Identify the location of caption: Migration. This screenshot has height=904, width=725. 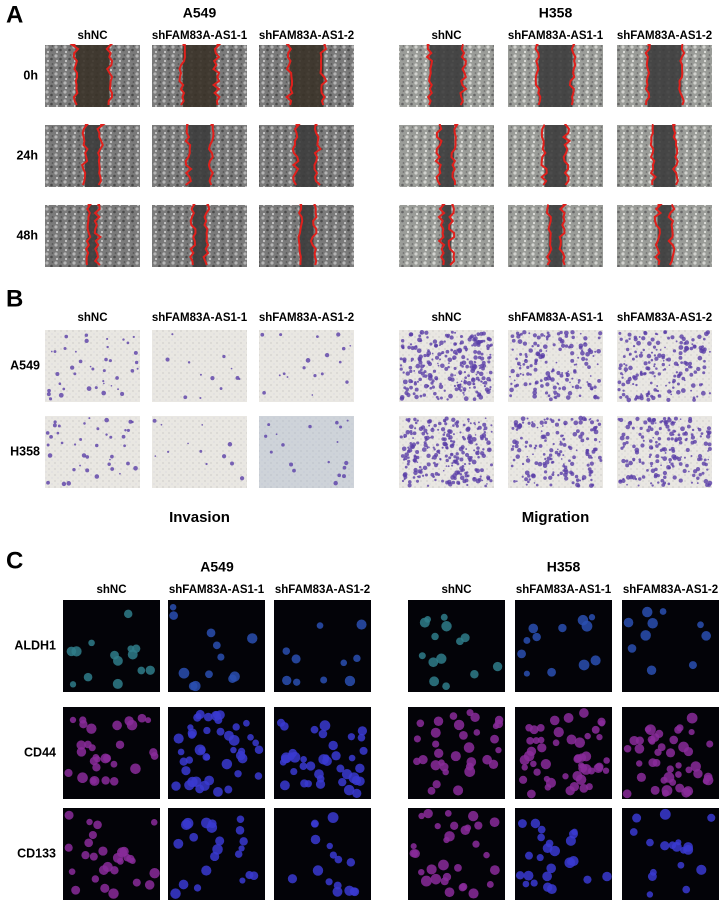
(556, 517).